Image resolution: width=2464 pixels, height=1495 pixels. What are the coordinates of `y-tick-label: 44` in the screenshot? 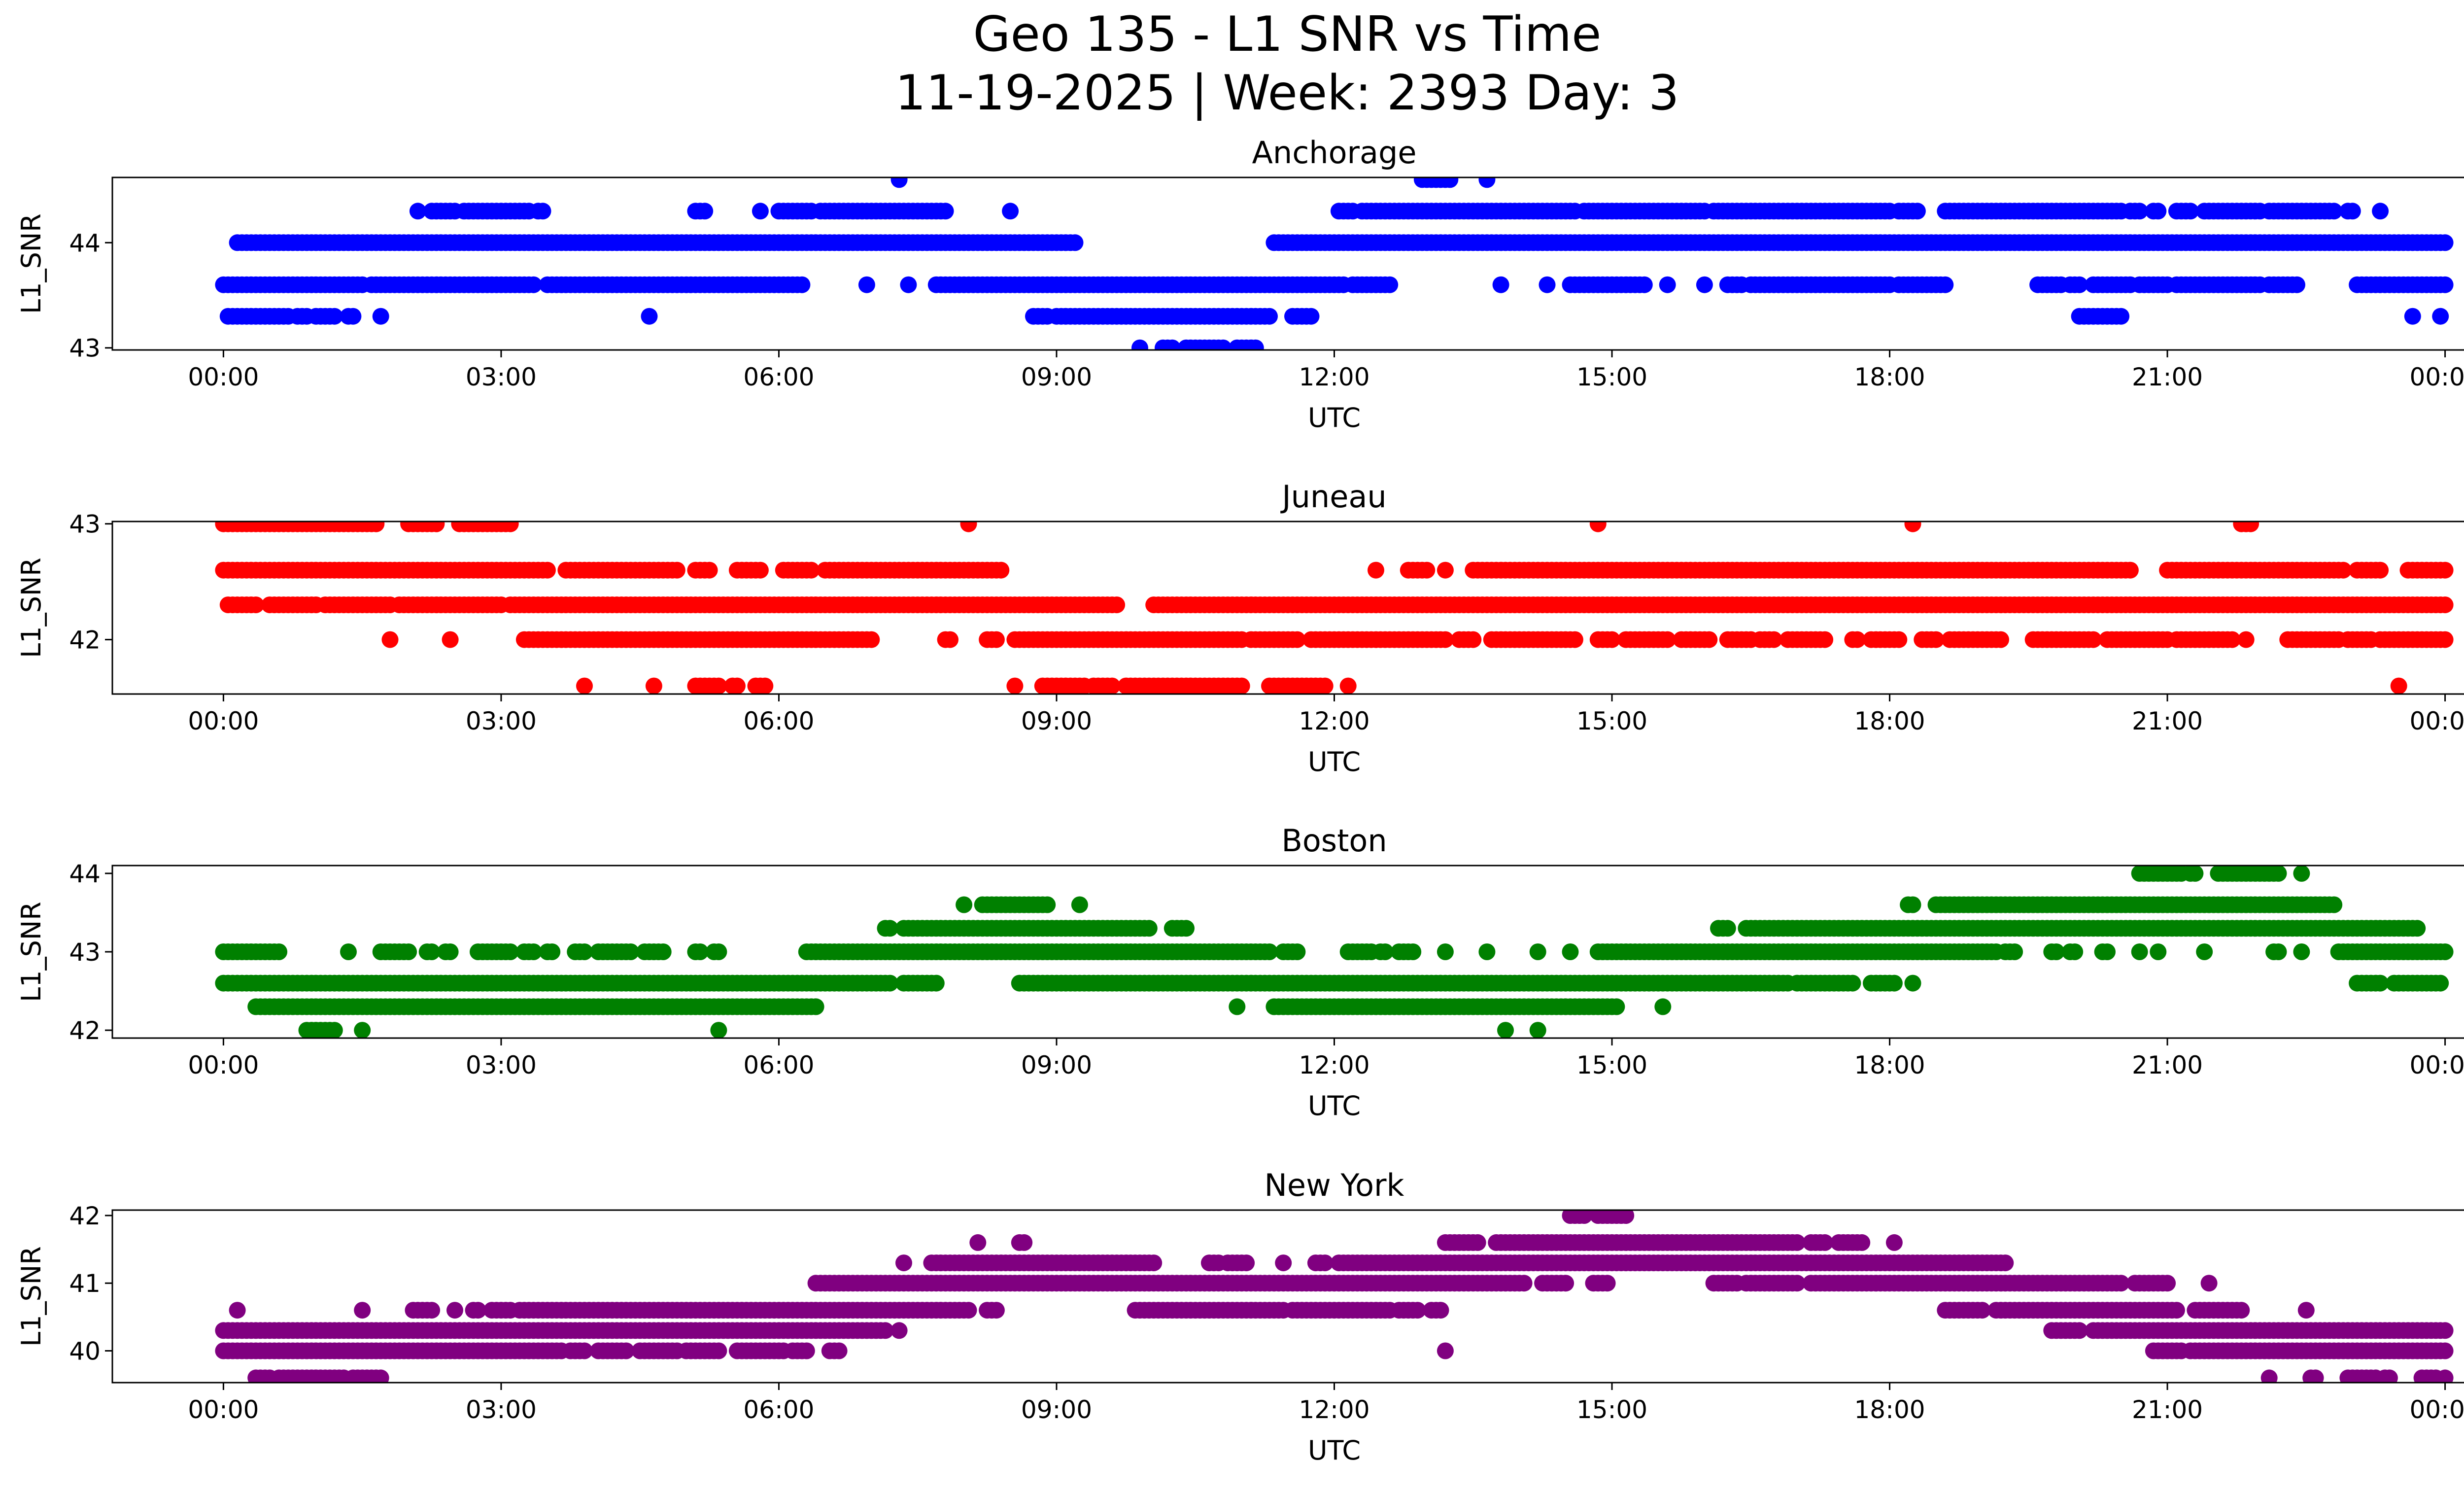 It's located at (85, 243).